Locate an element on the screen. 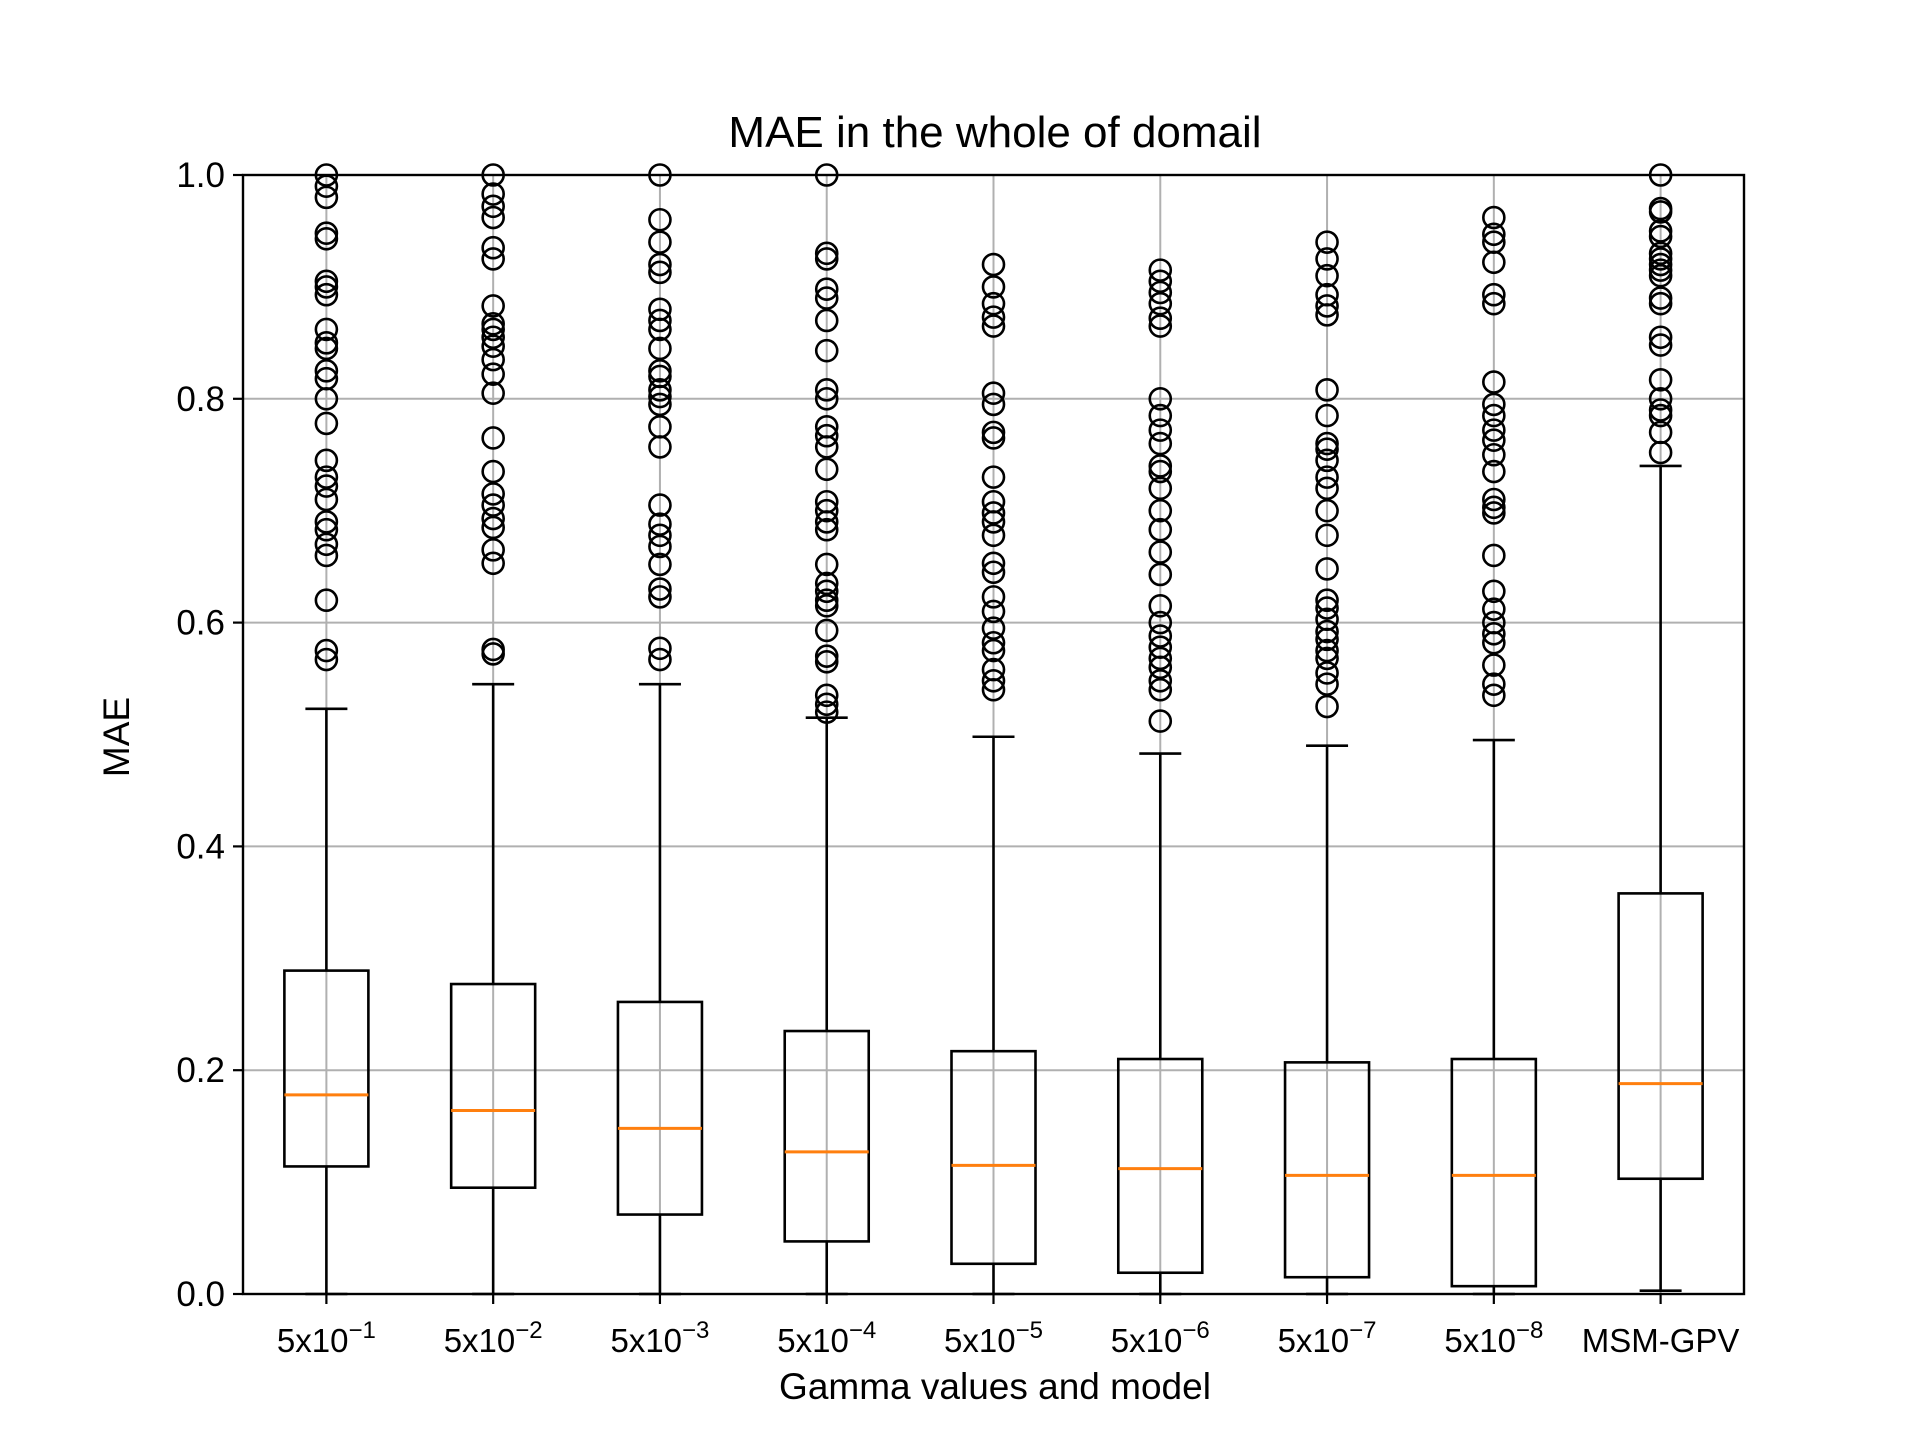 This screenshot has width=1920, height=1440. x-tick-label-exponent: −8 is located at coordinates (1529, 1330).